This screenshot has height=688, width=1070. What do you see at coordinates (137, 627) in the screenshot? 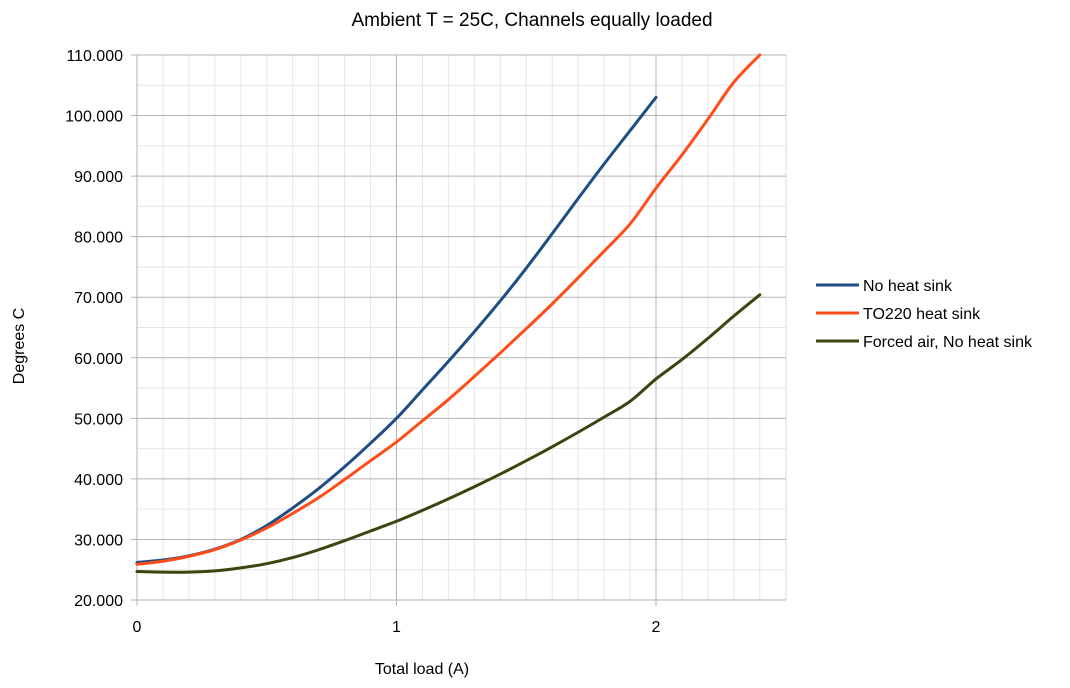
I see `x-tick-label: 0` at bounding box center [137, 627].